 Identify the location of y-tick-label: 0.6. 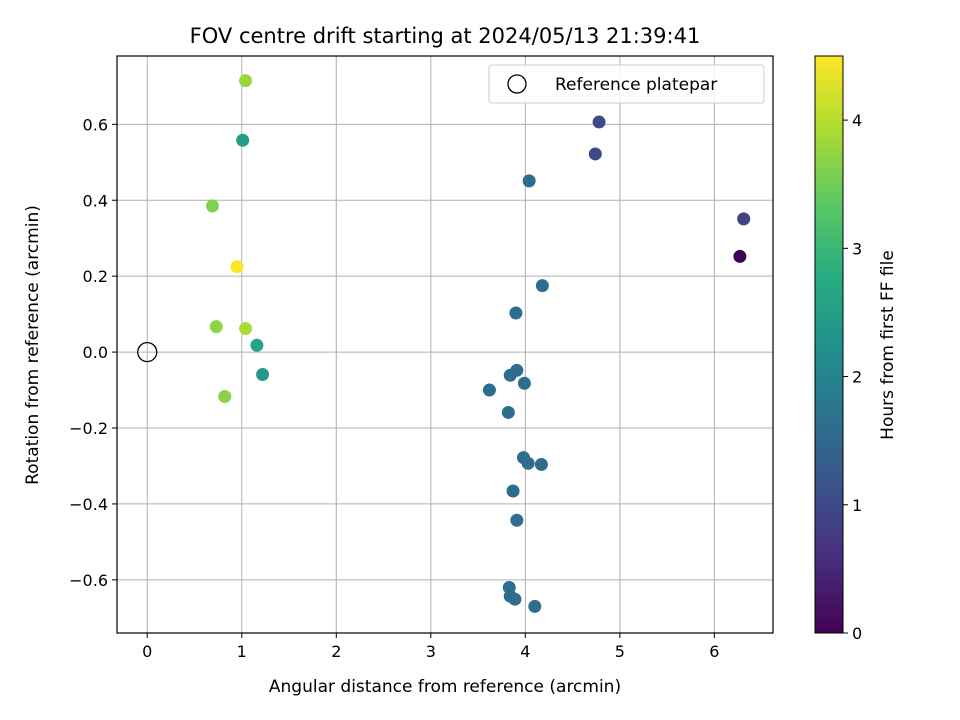
(95, 124).